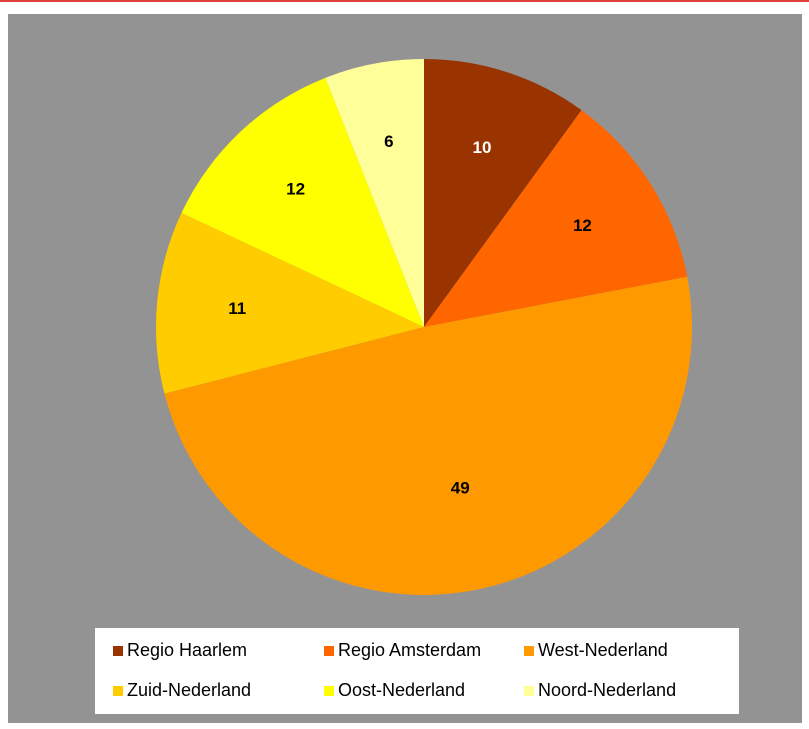  I want to click on pie-slice-regio-haarlem, so click(503, 193).